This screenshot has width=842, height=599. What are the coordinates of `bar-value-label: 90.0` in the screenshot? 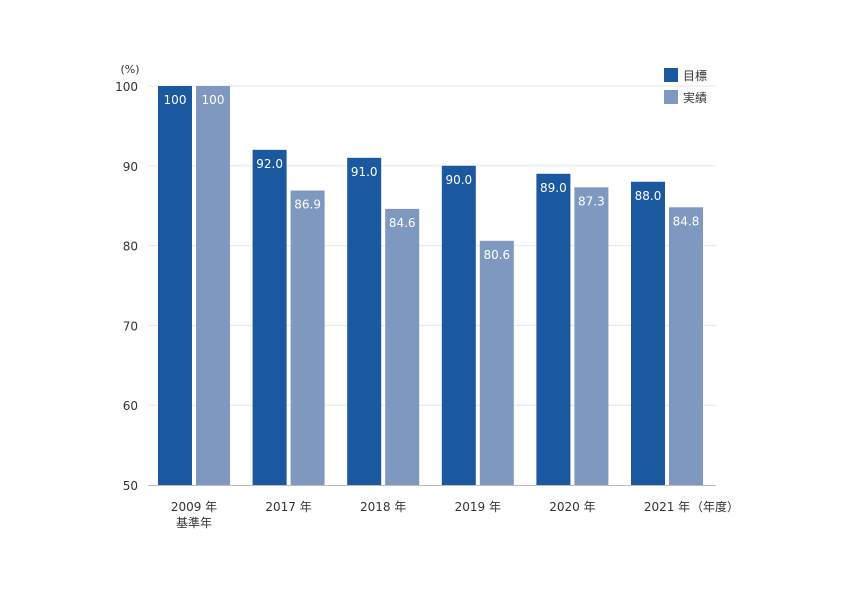 It's located at (458, 180).